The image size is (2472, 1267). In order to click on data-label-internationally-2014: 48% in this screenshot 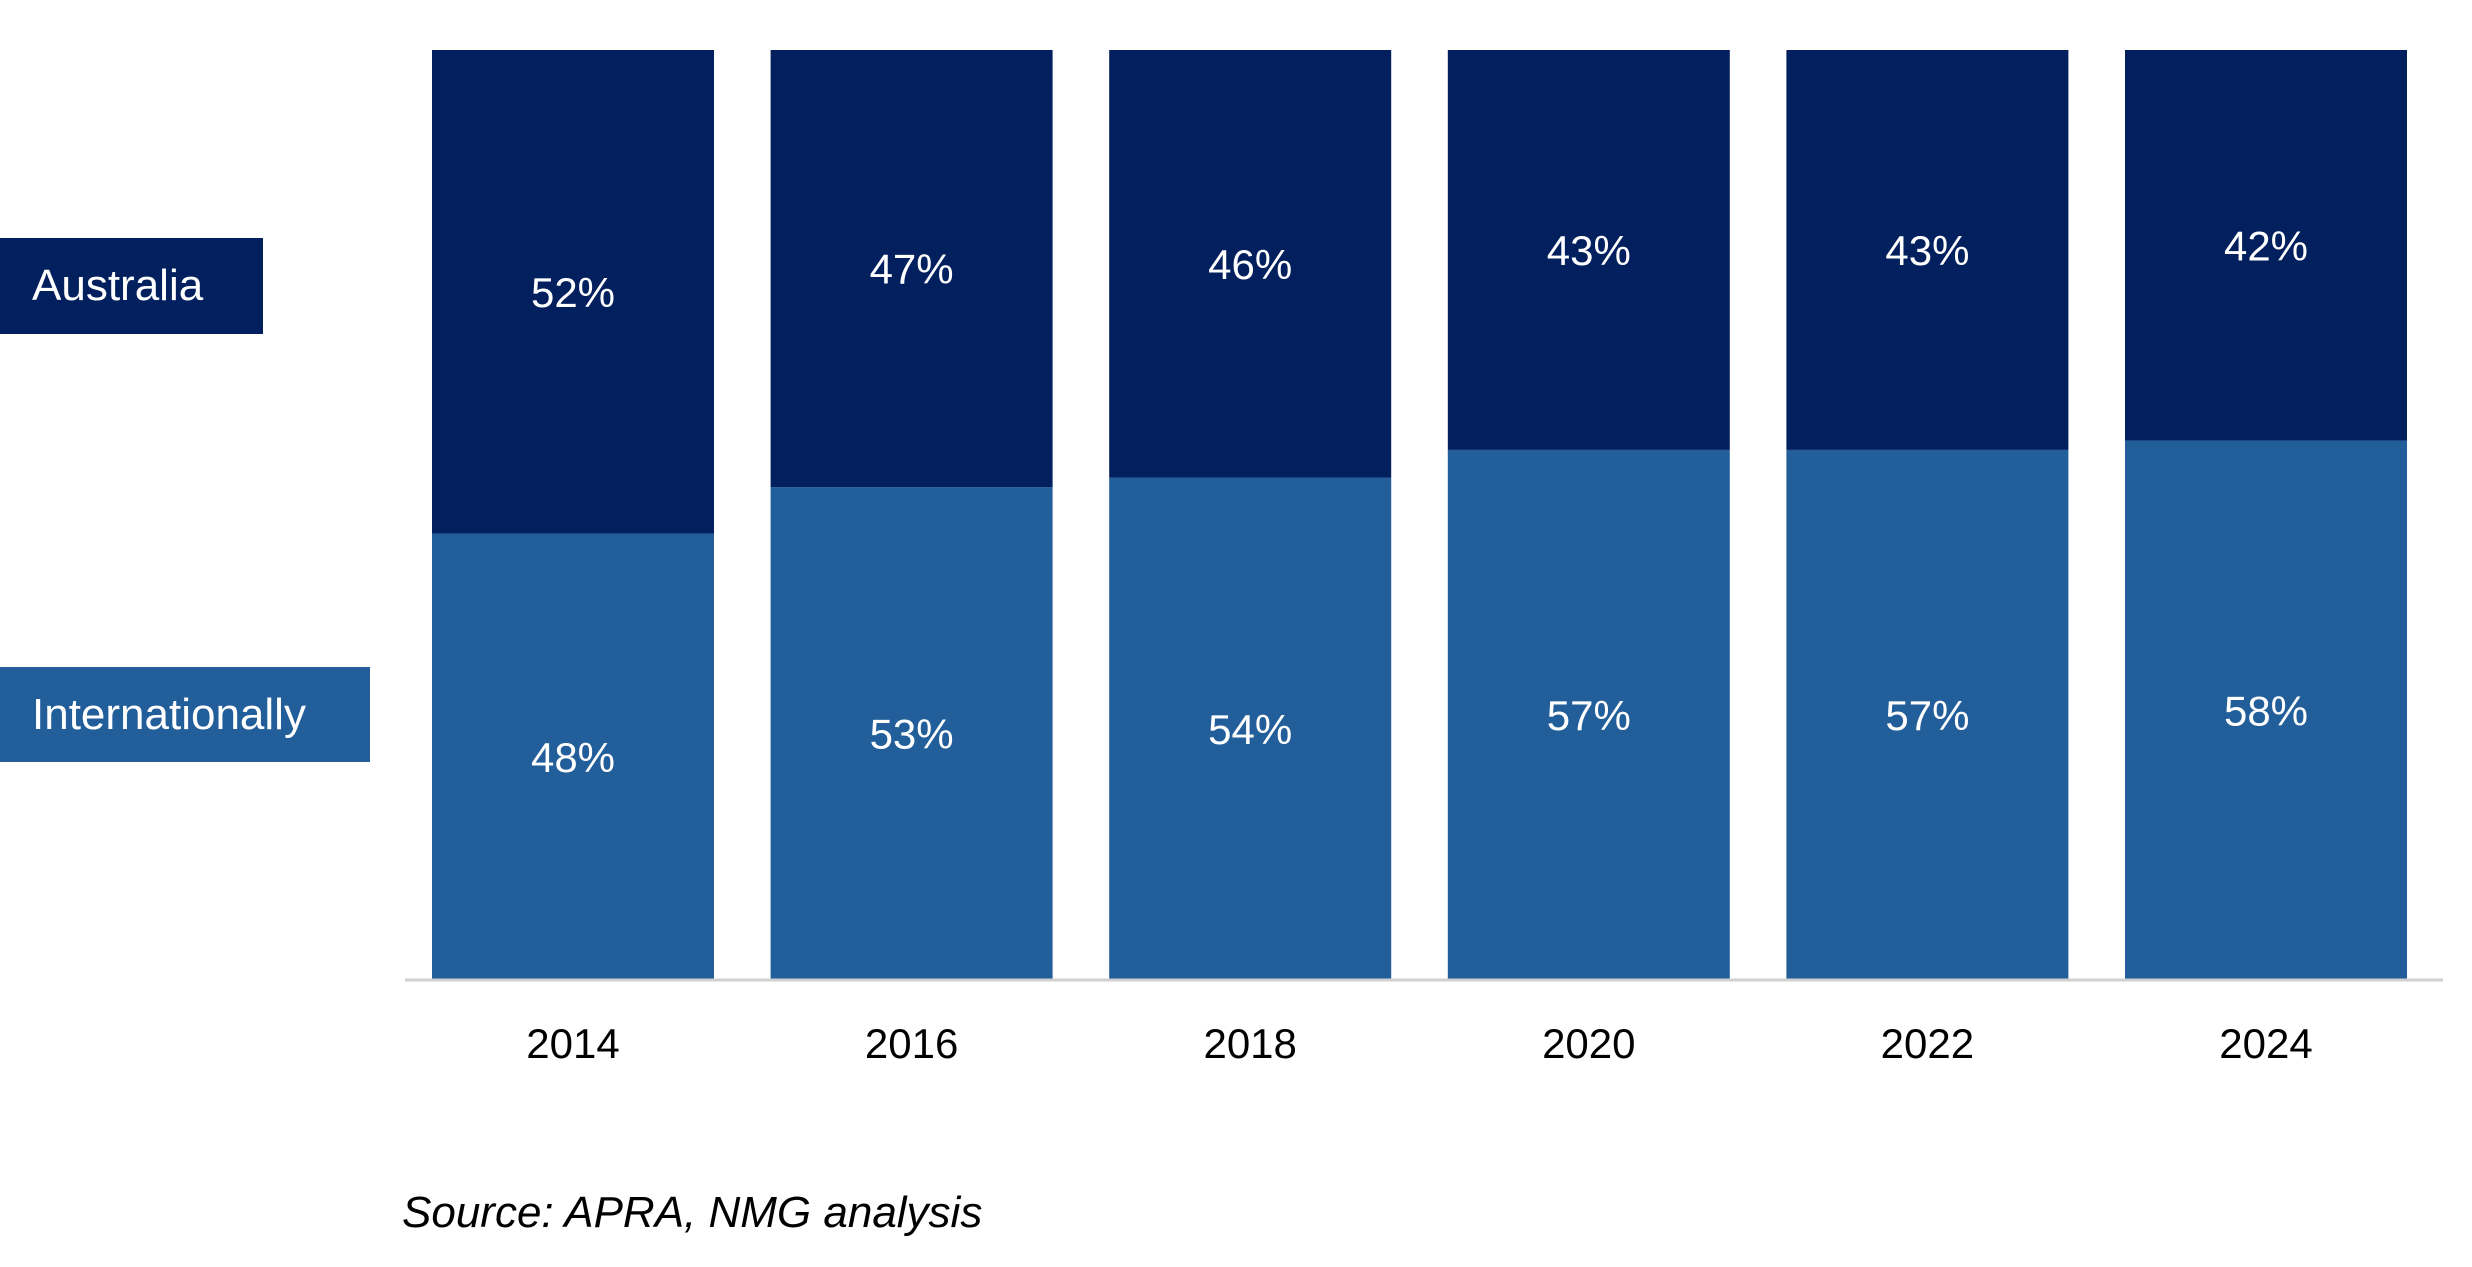, I will do `click(573, 757)`.